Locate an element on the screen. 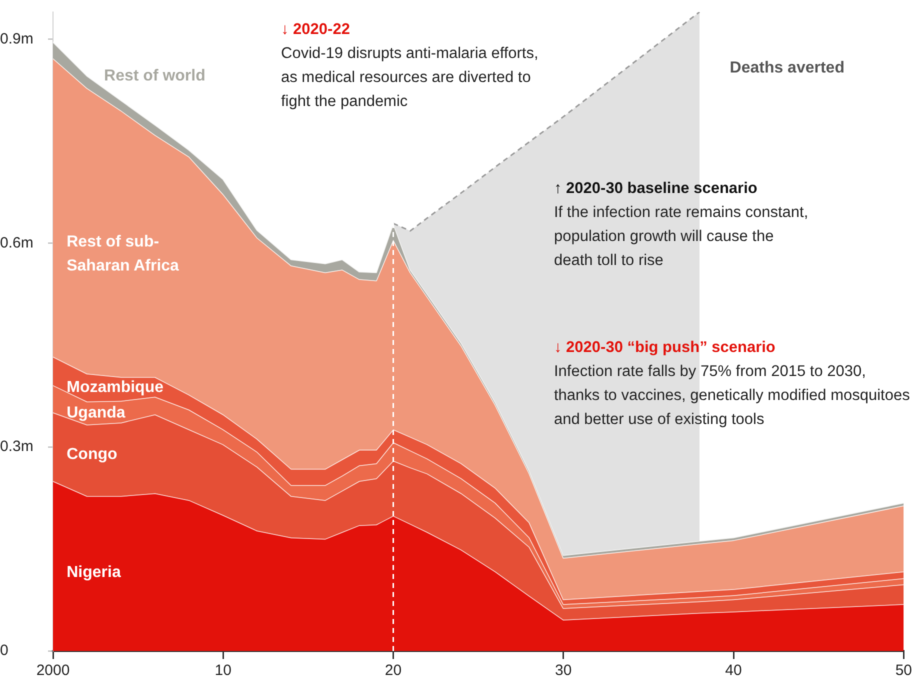 Image resolution: width=915 pixels, height=684 pixels. annotation: Infection rate falls by 75% from 2015 to 2030, thanks to vaccines, genetically modified mosquitoes and better use of existing tools is located at coordinates (732, 396).